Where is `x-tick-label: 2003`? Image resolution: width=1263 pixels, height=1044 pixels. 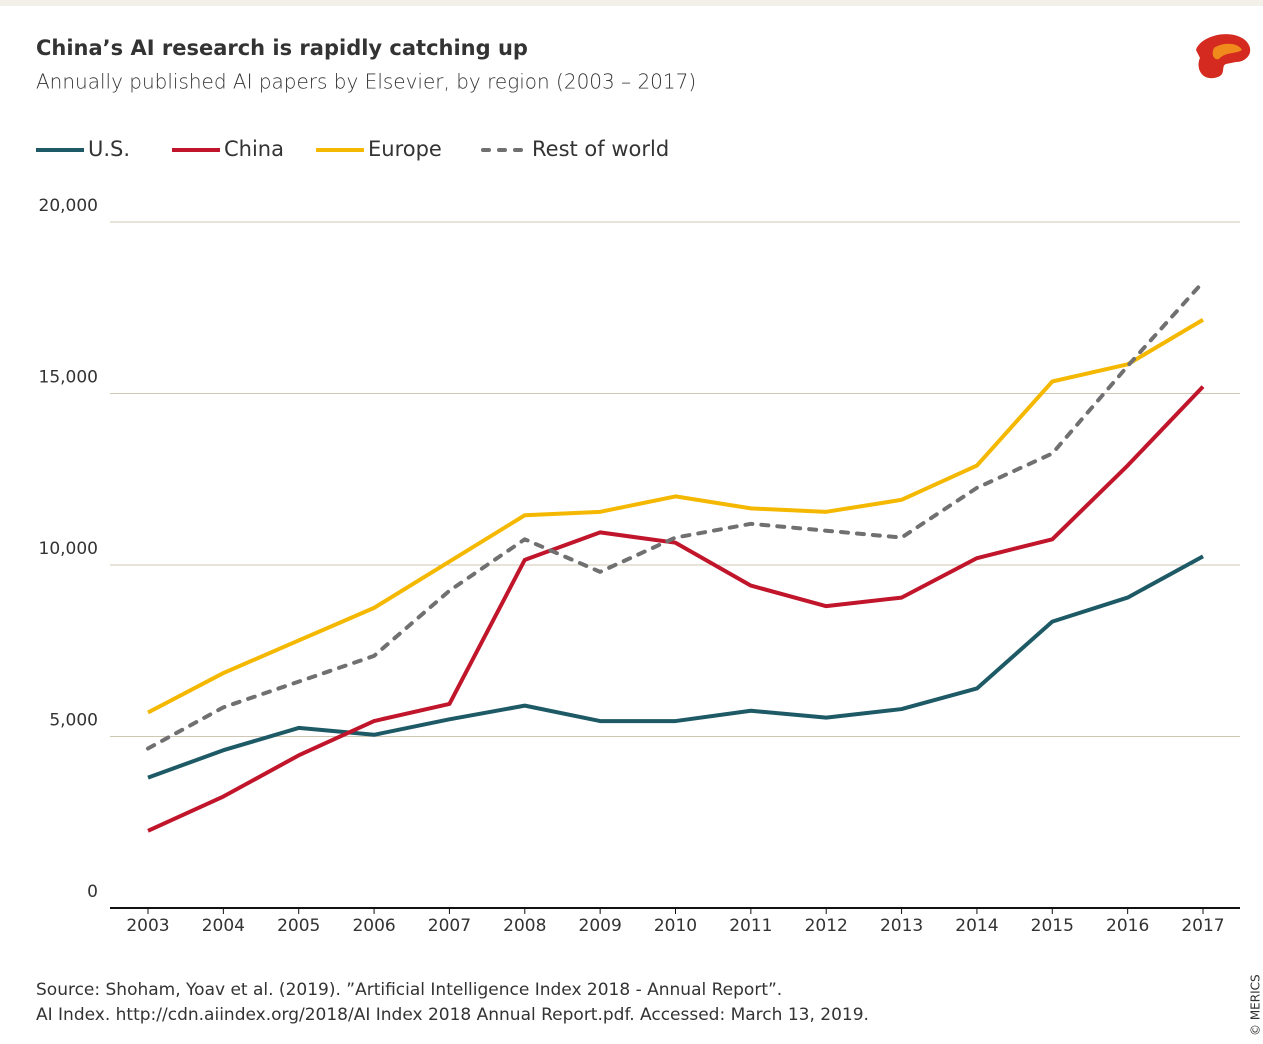 x-tick-label: 2003 is located at coordinates (147, 926).